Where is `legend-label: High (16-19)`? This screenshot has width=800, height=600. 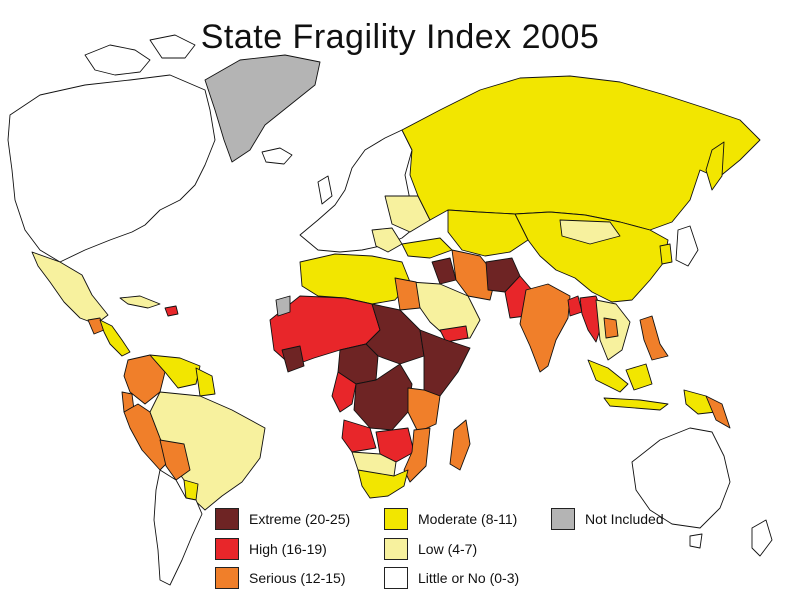
legend-label: High (16-19) is located at coordinates (288, 549).